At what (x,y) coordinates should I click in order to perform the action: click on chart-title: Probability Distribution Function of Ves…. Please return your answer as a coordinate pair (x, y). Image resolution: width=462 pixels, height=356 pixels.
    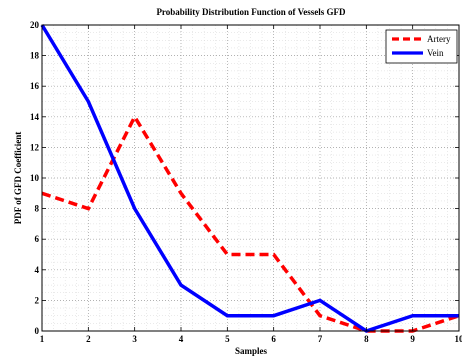
    Looking at the image, I should click on (251, 12).